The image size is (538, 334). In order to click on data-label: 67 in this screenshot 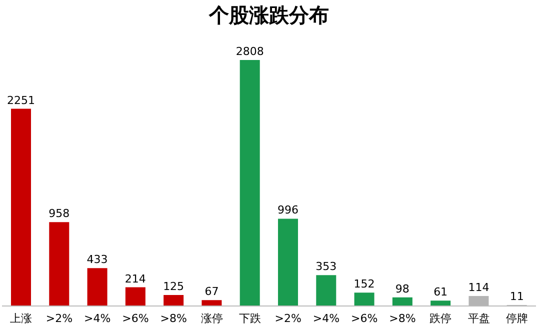, I will do `click(211, 291)`.